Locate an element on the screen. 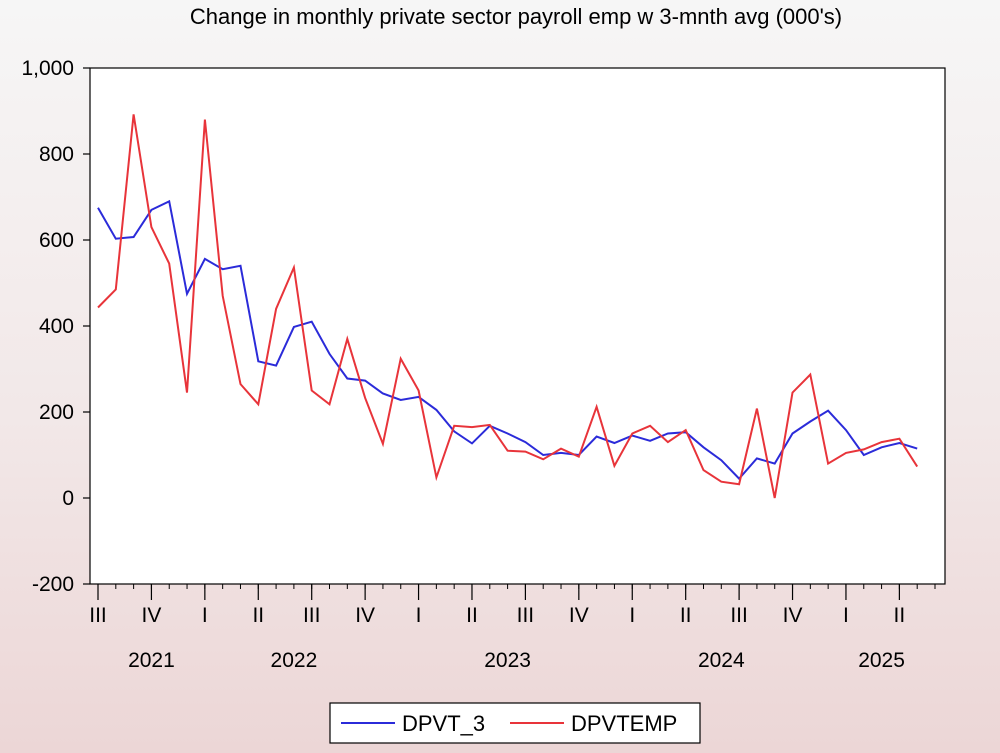 The height and width of the screenshot is (753, 1000). y-tick-label: 0 is located at coordinates (68, 498).